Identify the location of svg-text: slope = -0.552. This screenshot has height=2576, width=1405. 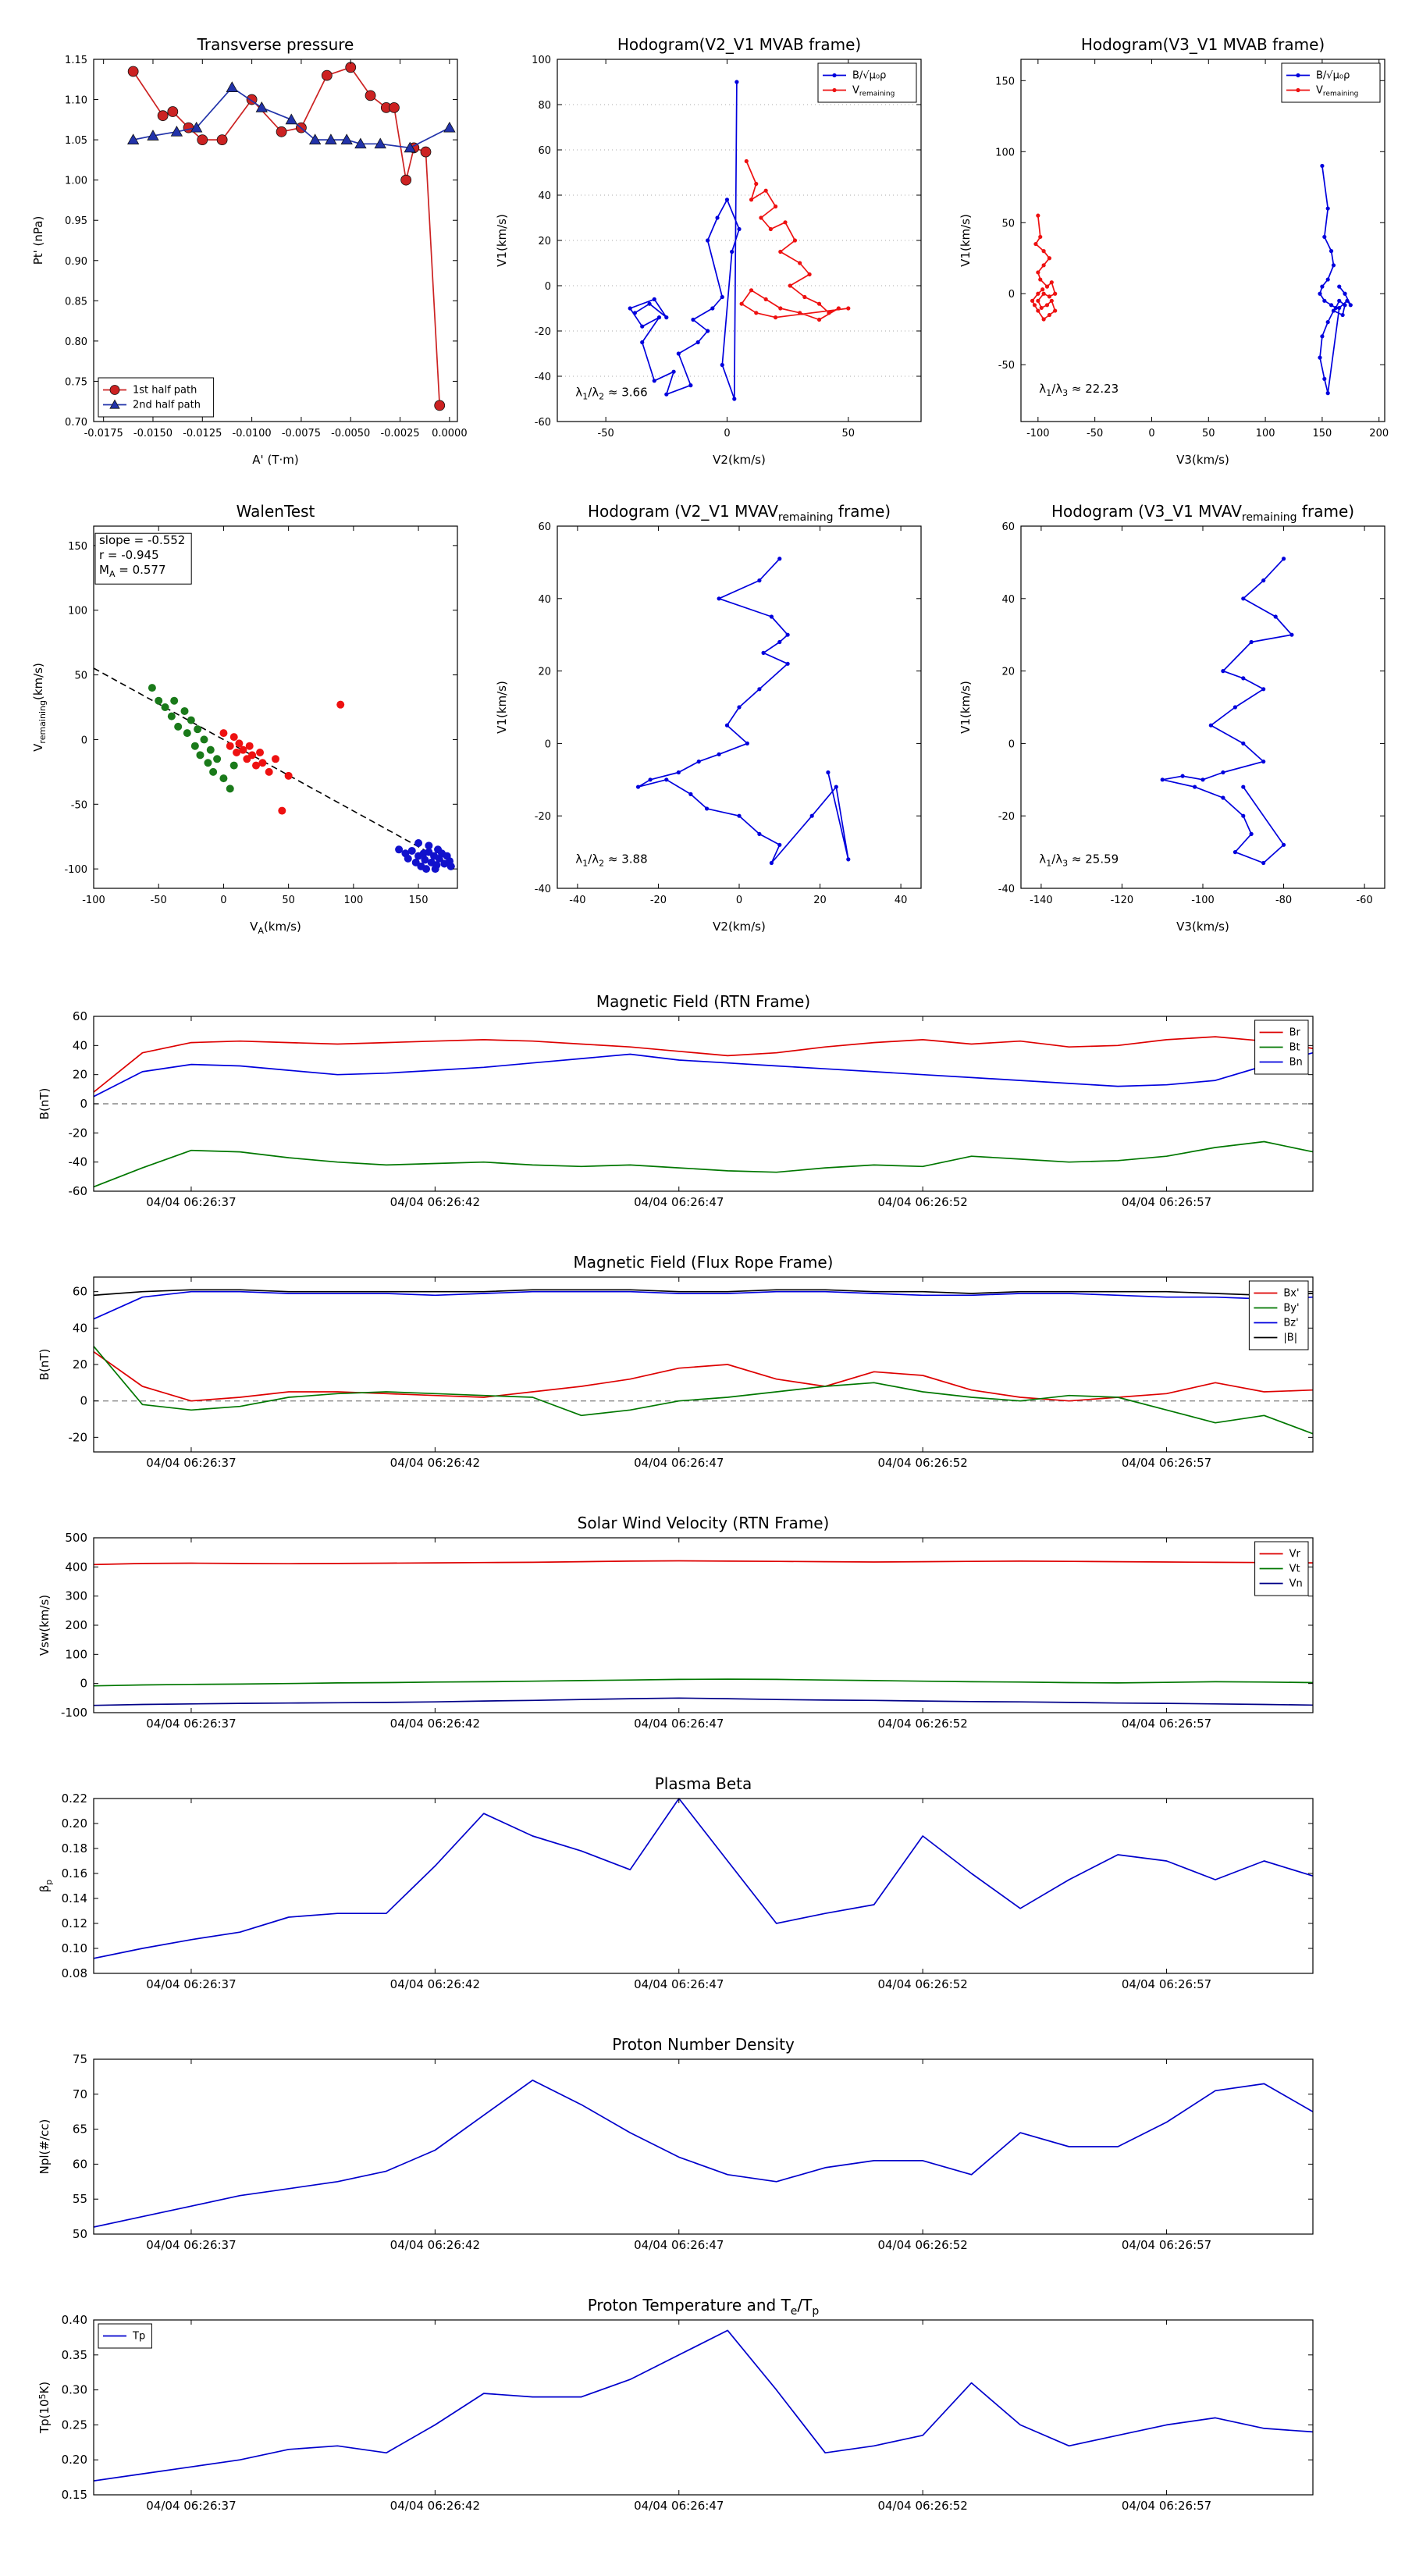
(142, 540).